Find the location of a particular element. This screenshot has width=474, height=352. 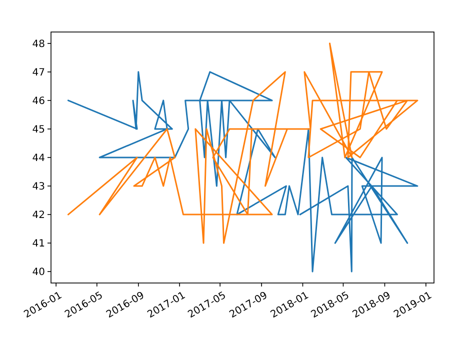

y-tick-label: 44 is located at coordinates (38, 158).